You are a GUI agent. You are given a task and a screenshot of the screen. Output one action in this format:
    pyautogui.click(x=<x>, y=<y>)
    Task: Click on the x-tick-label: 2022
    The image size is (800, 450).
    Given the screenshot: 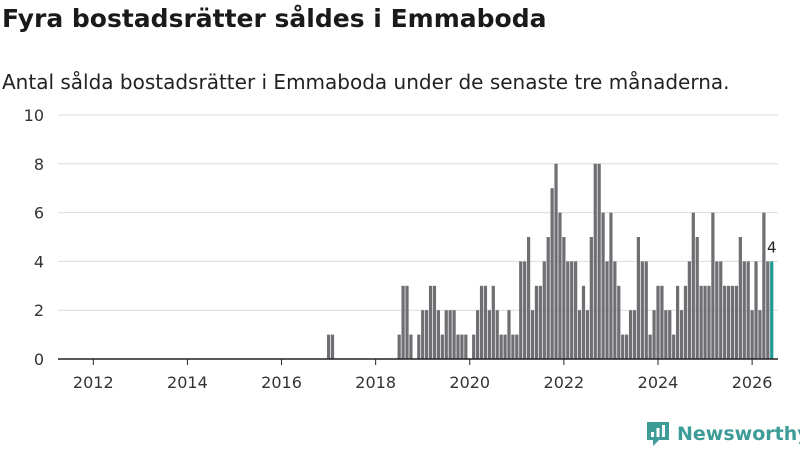 What is the action you would take?
    pyautogui.click(x=564, y=382)
    